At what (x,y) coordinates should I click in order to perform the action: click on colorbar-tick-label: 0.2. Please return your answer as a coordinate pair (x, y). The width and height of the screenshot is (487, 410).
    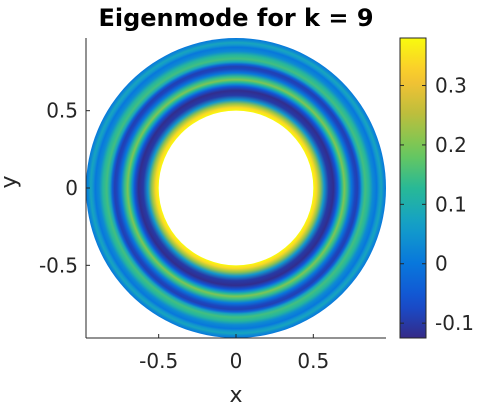
    Looking at the image, I should click on (451, 145).